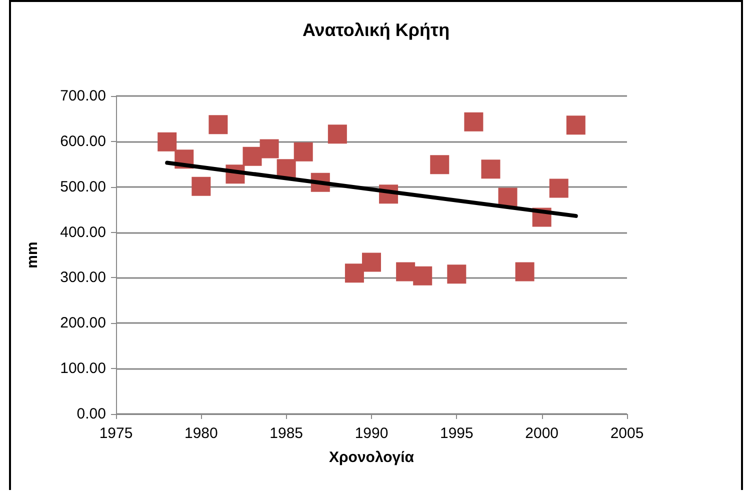  Describe the element at coordinates (83, 277) in the screenshot. I see `y-tick-label: 300.00` at that location.